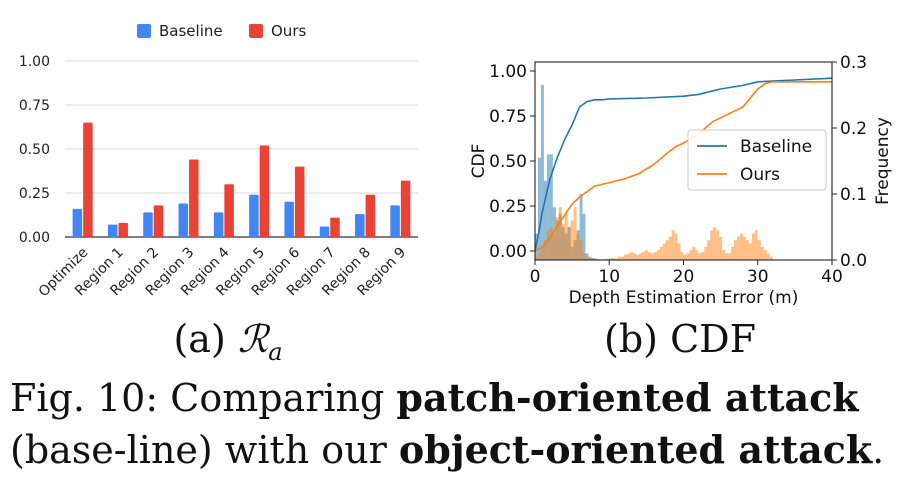 The image size is (919, 478). I want to click on b-legend-label: Ours, so click(760, 175).